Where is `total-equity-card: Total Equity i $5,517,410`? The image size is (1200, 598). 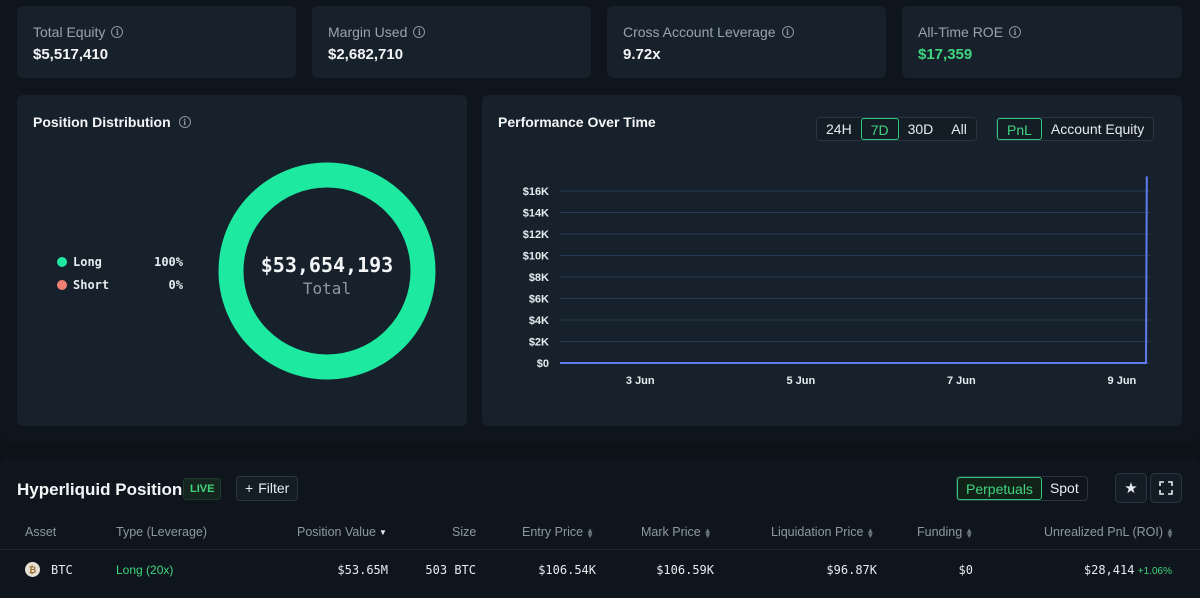
total-equity-card: Total Equity i $5,517,410 is located at coordinates (156, 42).